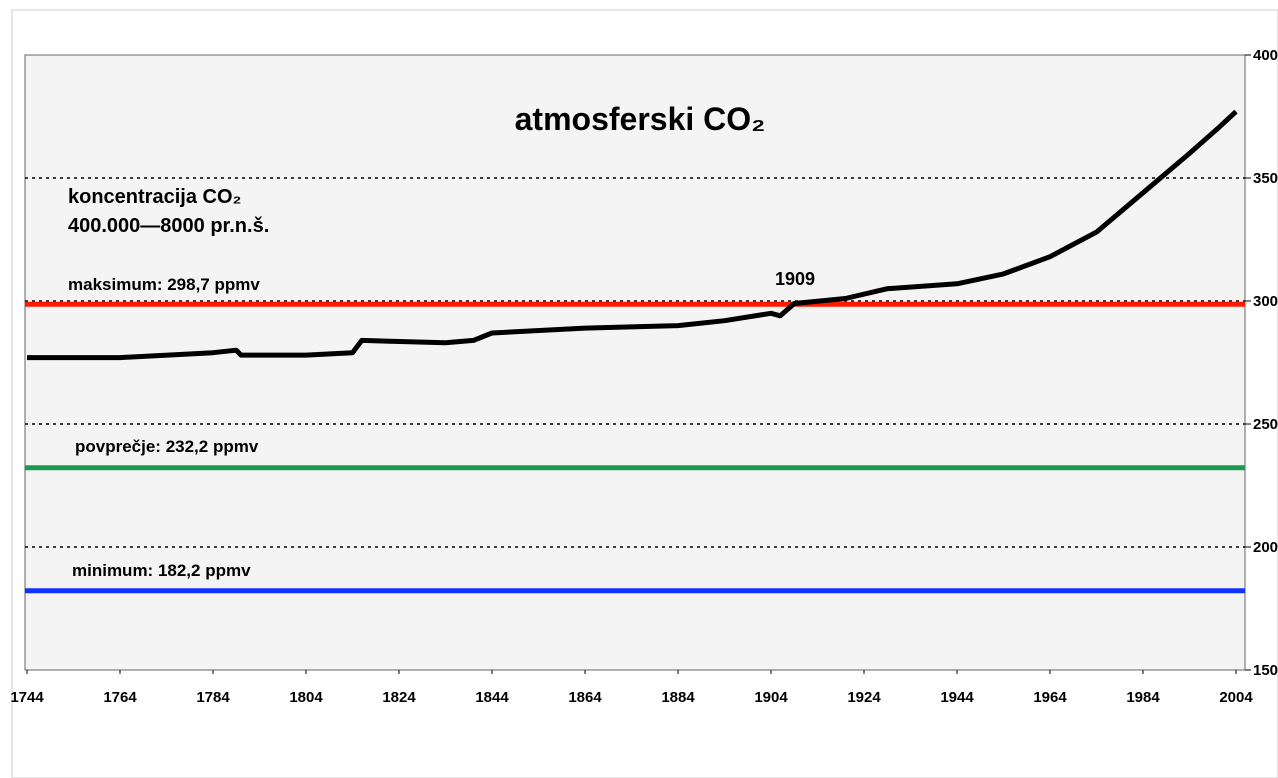 The height and width of the screenshot is (778, 1278). What do you see at coordinates (167, 446) in the screenshot?
I see `reference-label: povprečje: 232,2 ppmv` at bounding box center [167, 446].